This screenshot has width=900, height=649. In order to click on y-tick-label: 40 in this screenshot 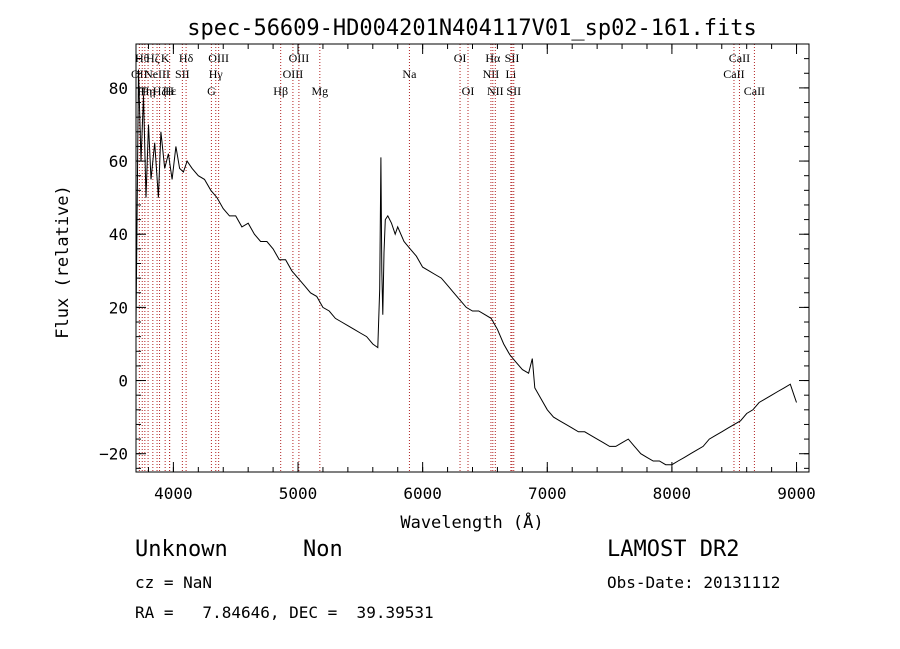, I will do `click(118, 234)`.